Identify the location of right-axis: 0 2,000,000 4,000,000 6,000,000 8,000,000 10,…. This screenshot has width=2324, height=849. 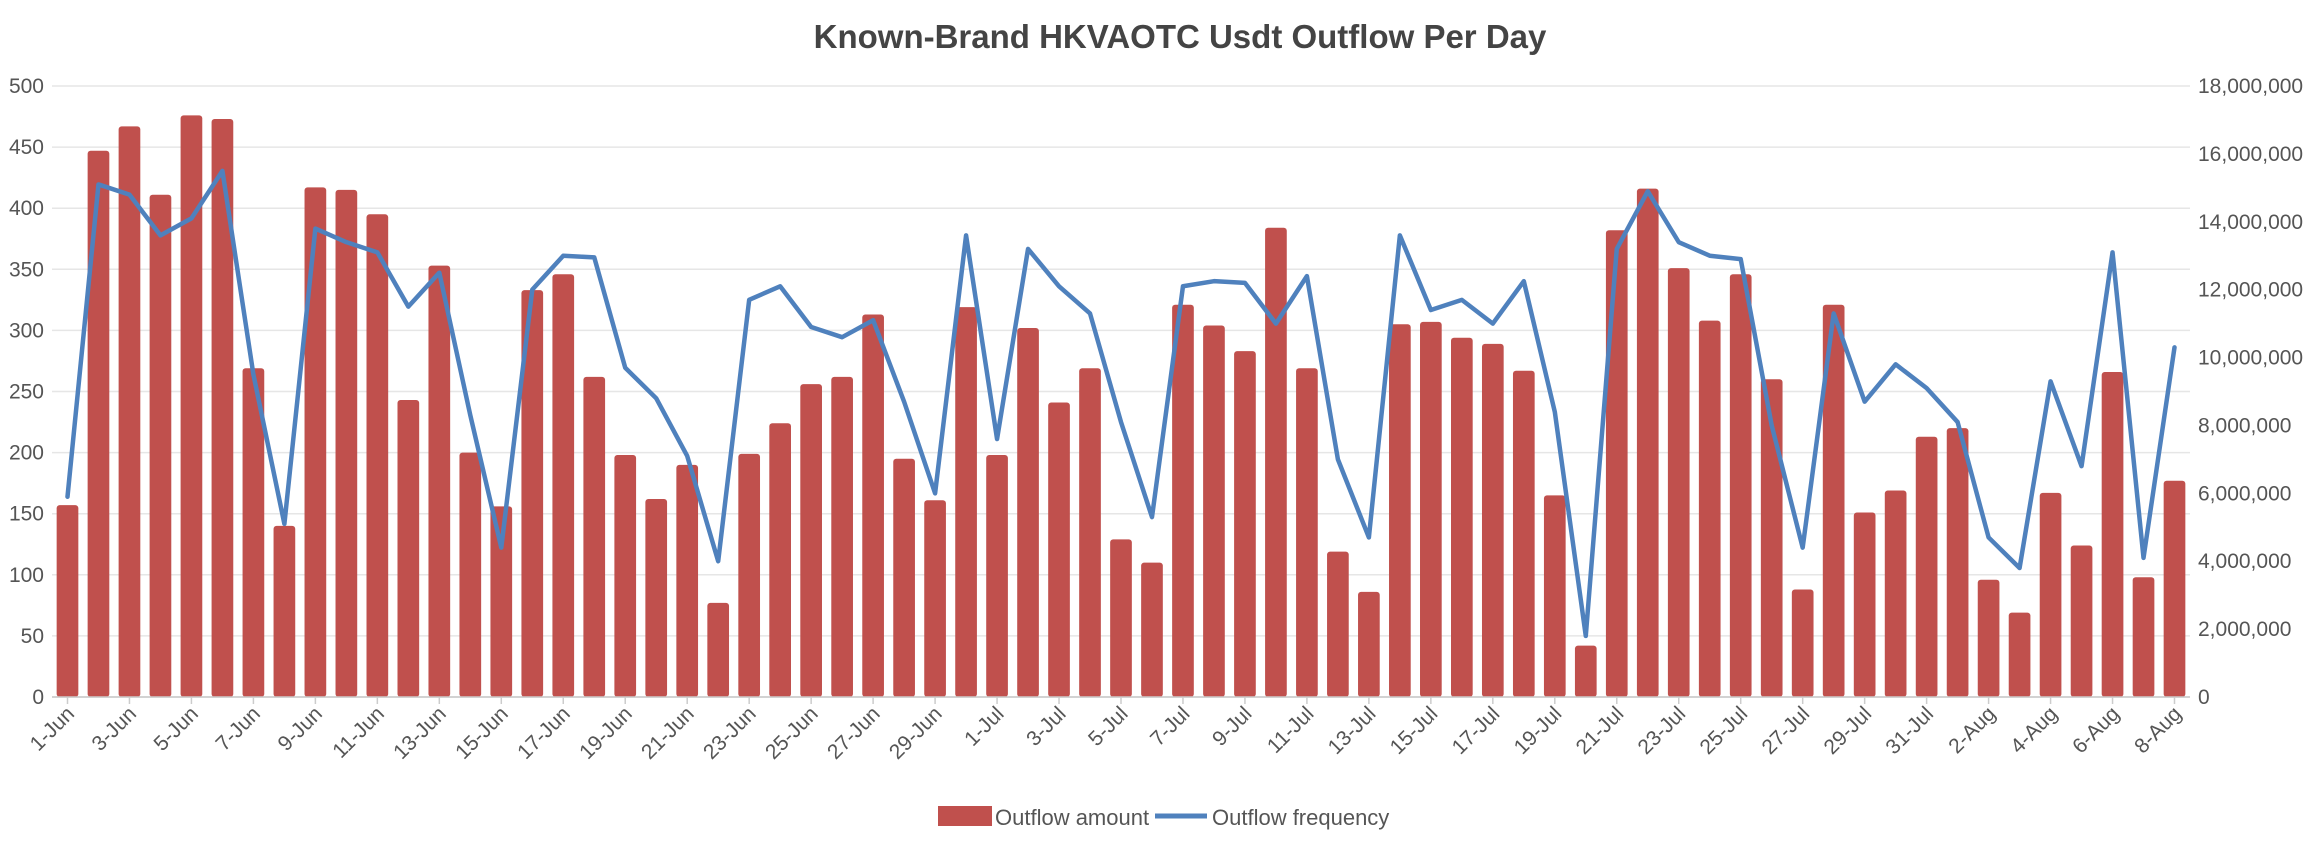
(2250, 392).